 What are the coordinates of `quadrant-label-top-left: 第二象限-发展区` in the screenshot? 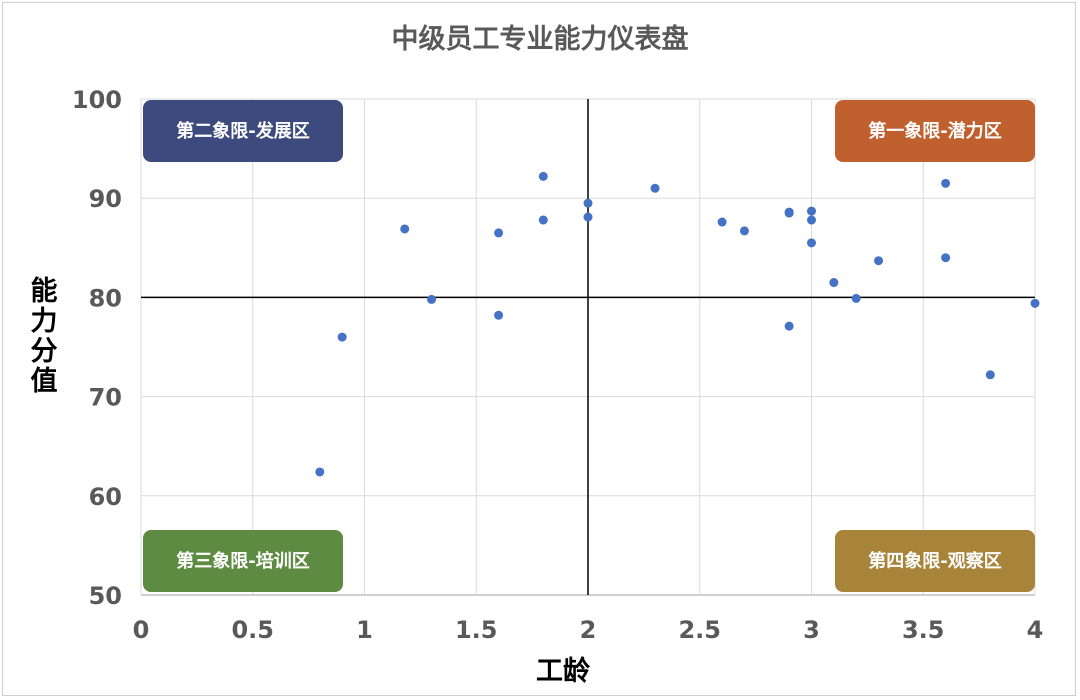 It's located at (243, 131).